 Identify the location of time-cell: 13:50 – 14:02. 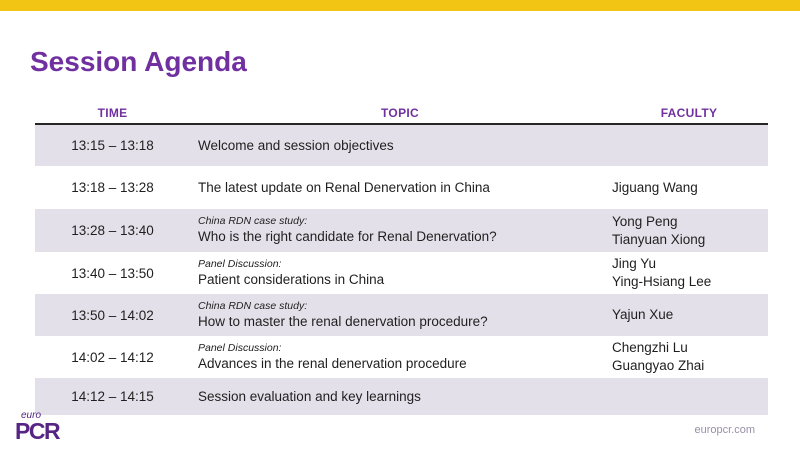
(112, 315).